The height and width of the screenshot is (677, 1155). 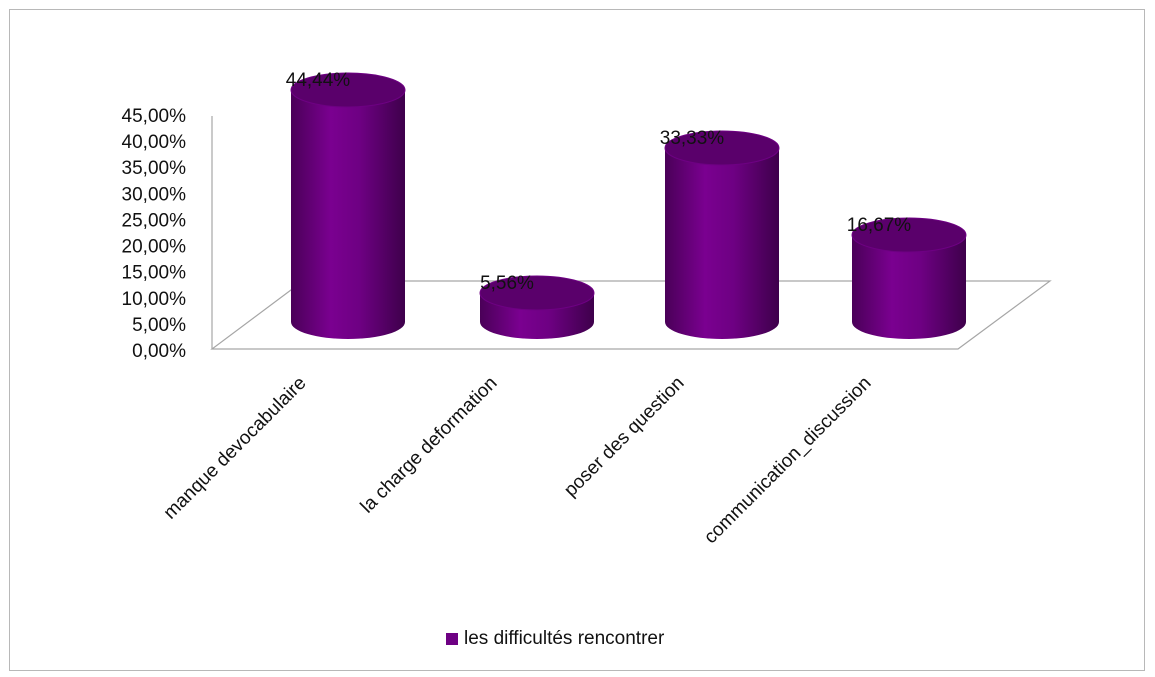 I want to click on y-tick-label: 0,00%, so click(x=159, y=351).